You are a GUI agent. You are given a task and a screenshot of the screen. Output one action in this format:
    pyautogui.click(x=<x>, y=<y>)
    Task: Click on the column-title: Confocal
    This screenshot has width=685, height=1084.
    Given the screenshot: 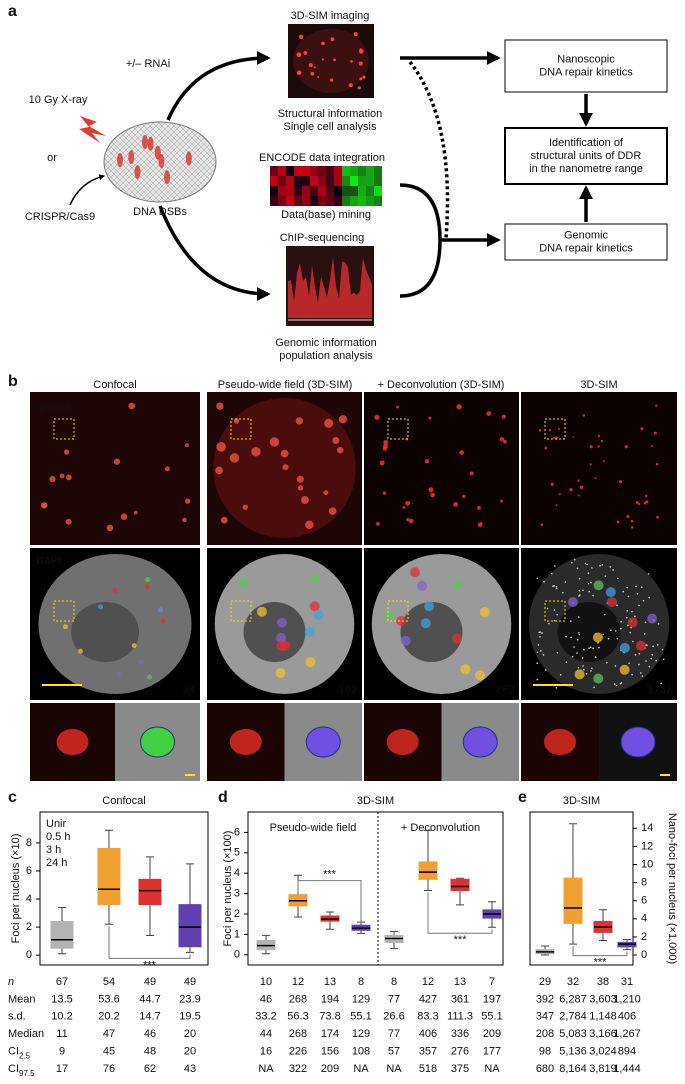 What is the action you would take?
    pyautogui.click(x=114, y=385)
    